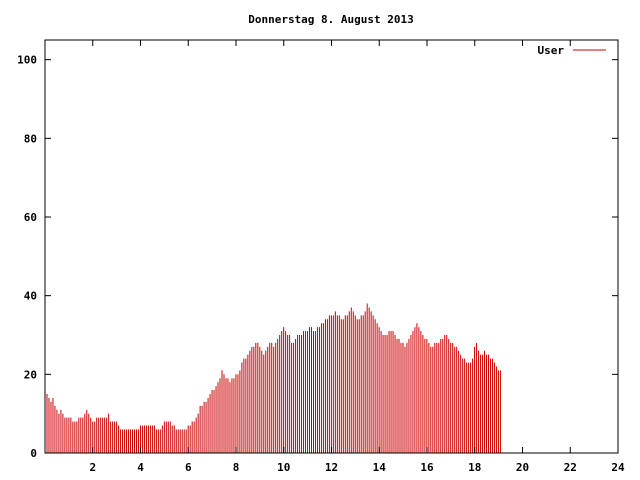 The width and height of the screenshot is (640, 480). I want to click on legend: User, so click(572, 50).